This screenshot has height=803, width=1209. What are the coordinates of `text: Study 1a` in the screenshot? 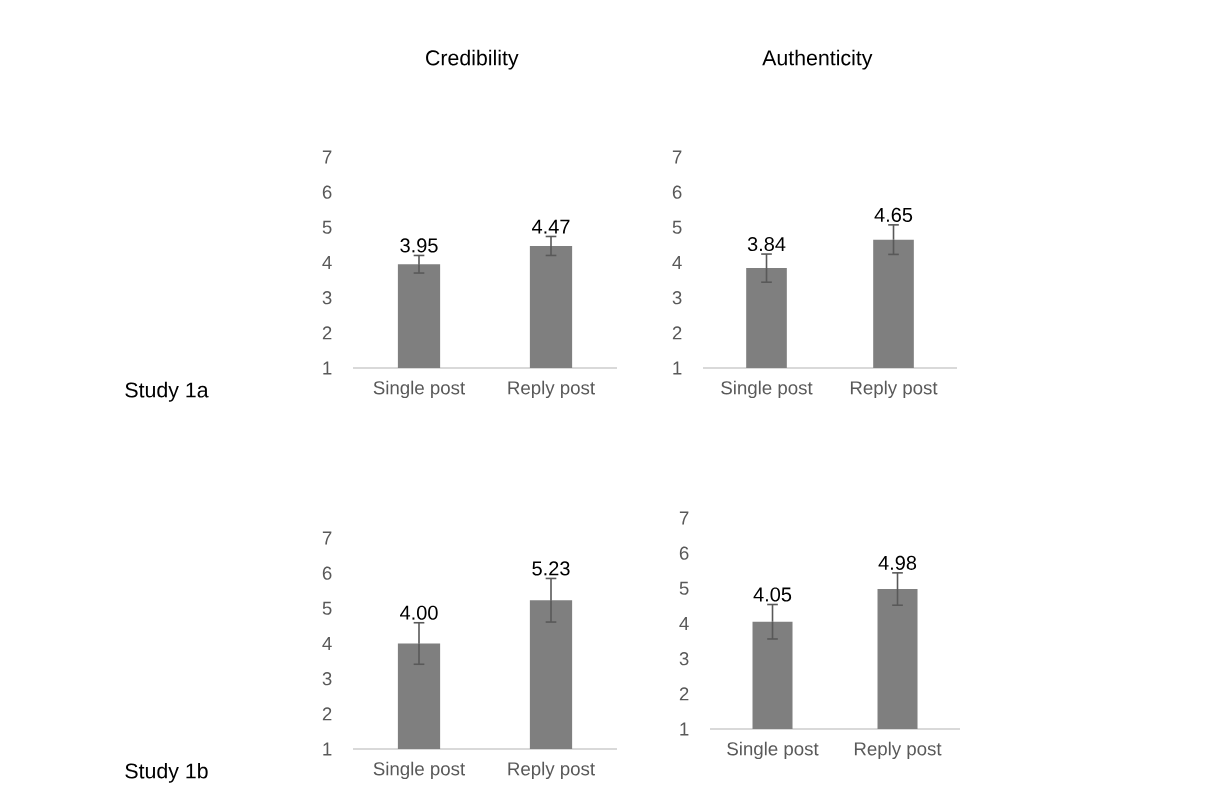 It's located at (167, 391).